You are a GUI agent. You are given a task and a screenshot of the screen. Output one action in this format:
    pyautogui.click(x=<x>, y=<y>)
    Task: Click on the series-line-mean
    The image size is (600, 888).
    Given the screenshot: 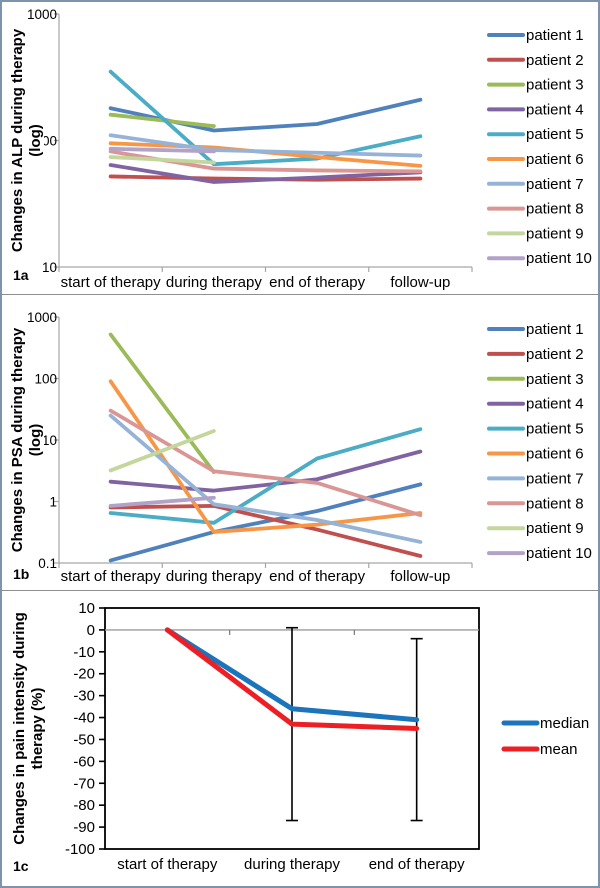 What is the action you would take?
    pyautogui.click(x=292, y=679)
    